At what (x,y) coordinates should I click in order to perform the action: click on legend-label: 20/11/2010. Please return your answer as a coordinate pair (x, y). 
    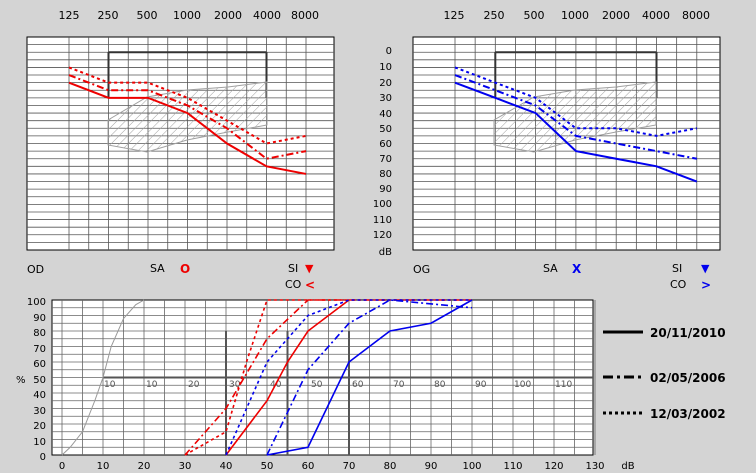
    Looking at the image, I should click on (688, 333).